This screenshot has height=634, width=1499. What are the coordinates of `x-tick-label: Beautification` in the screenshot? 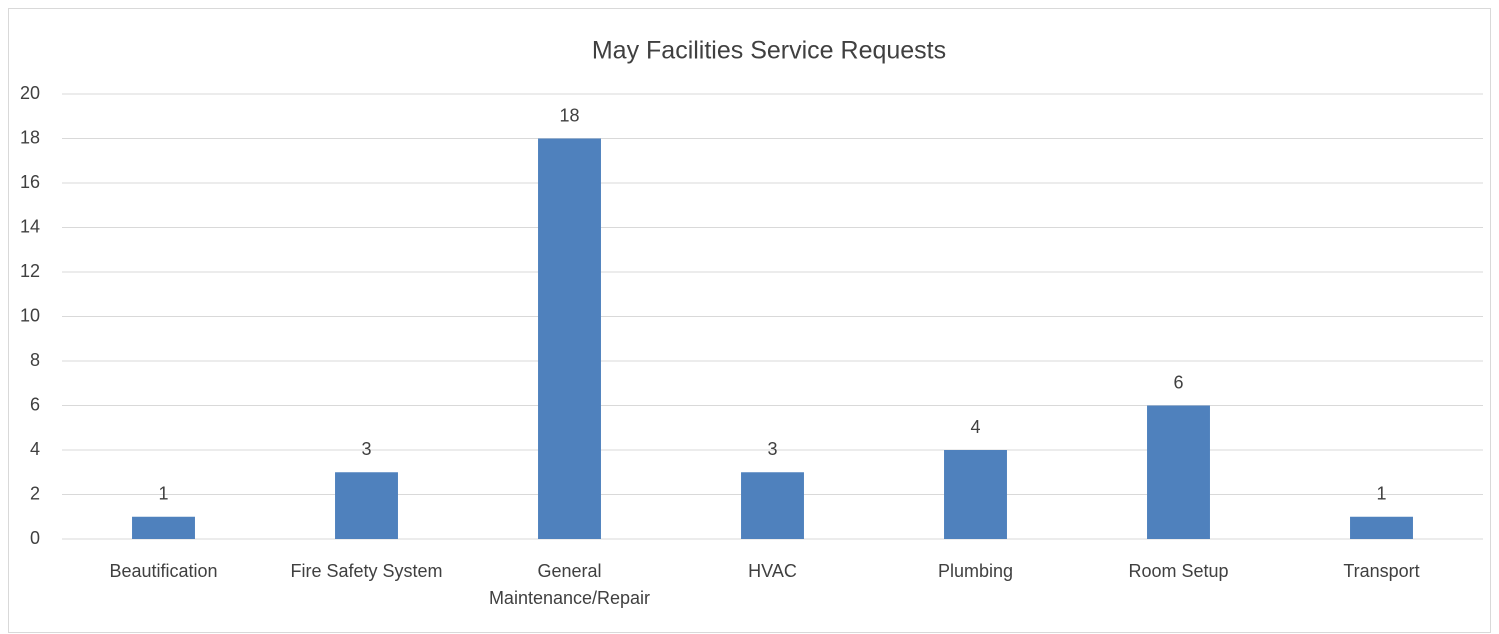 It's located at (163, 571).